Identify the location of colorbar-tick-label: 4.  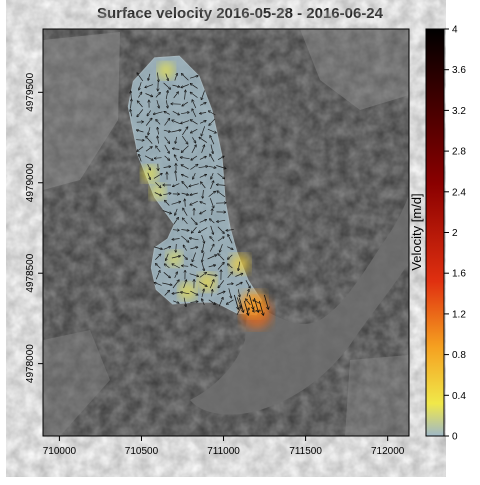
(455, 30).